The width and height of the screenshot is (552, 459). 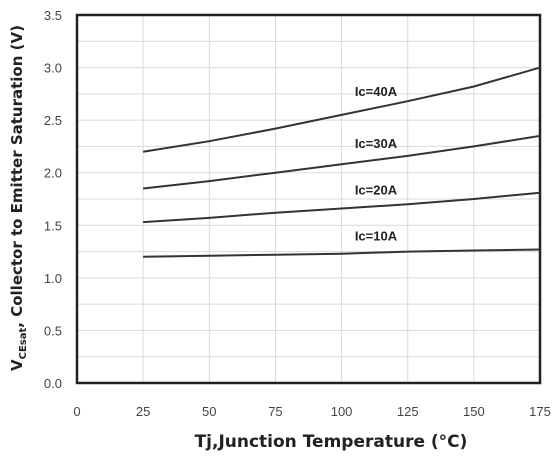 I want to click on x-tick-label: 100, so click(x=342, y=411).